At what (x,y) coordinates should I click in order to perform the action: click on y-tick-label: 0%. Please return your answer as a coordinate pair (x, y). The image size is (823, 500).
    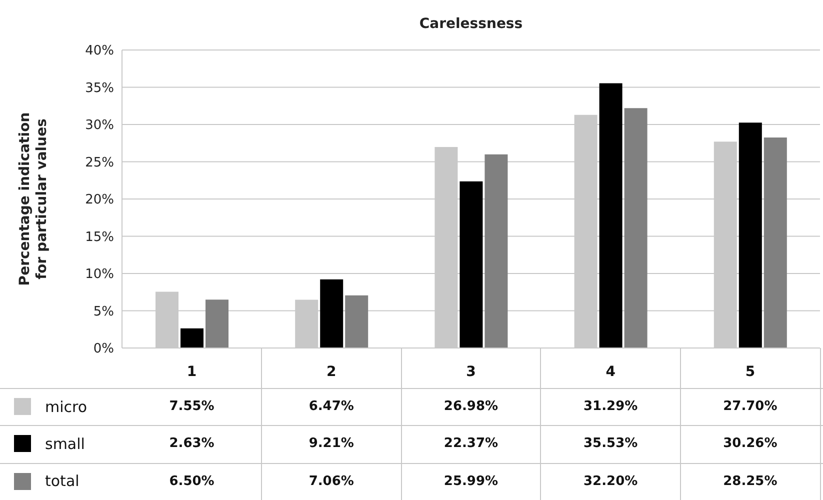
    Looking at the image, I should click on (103, 349).